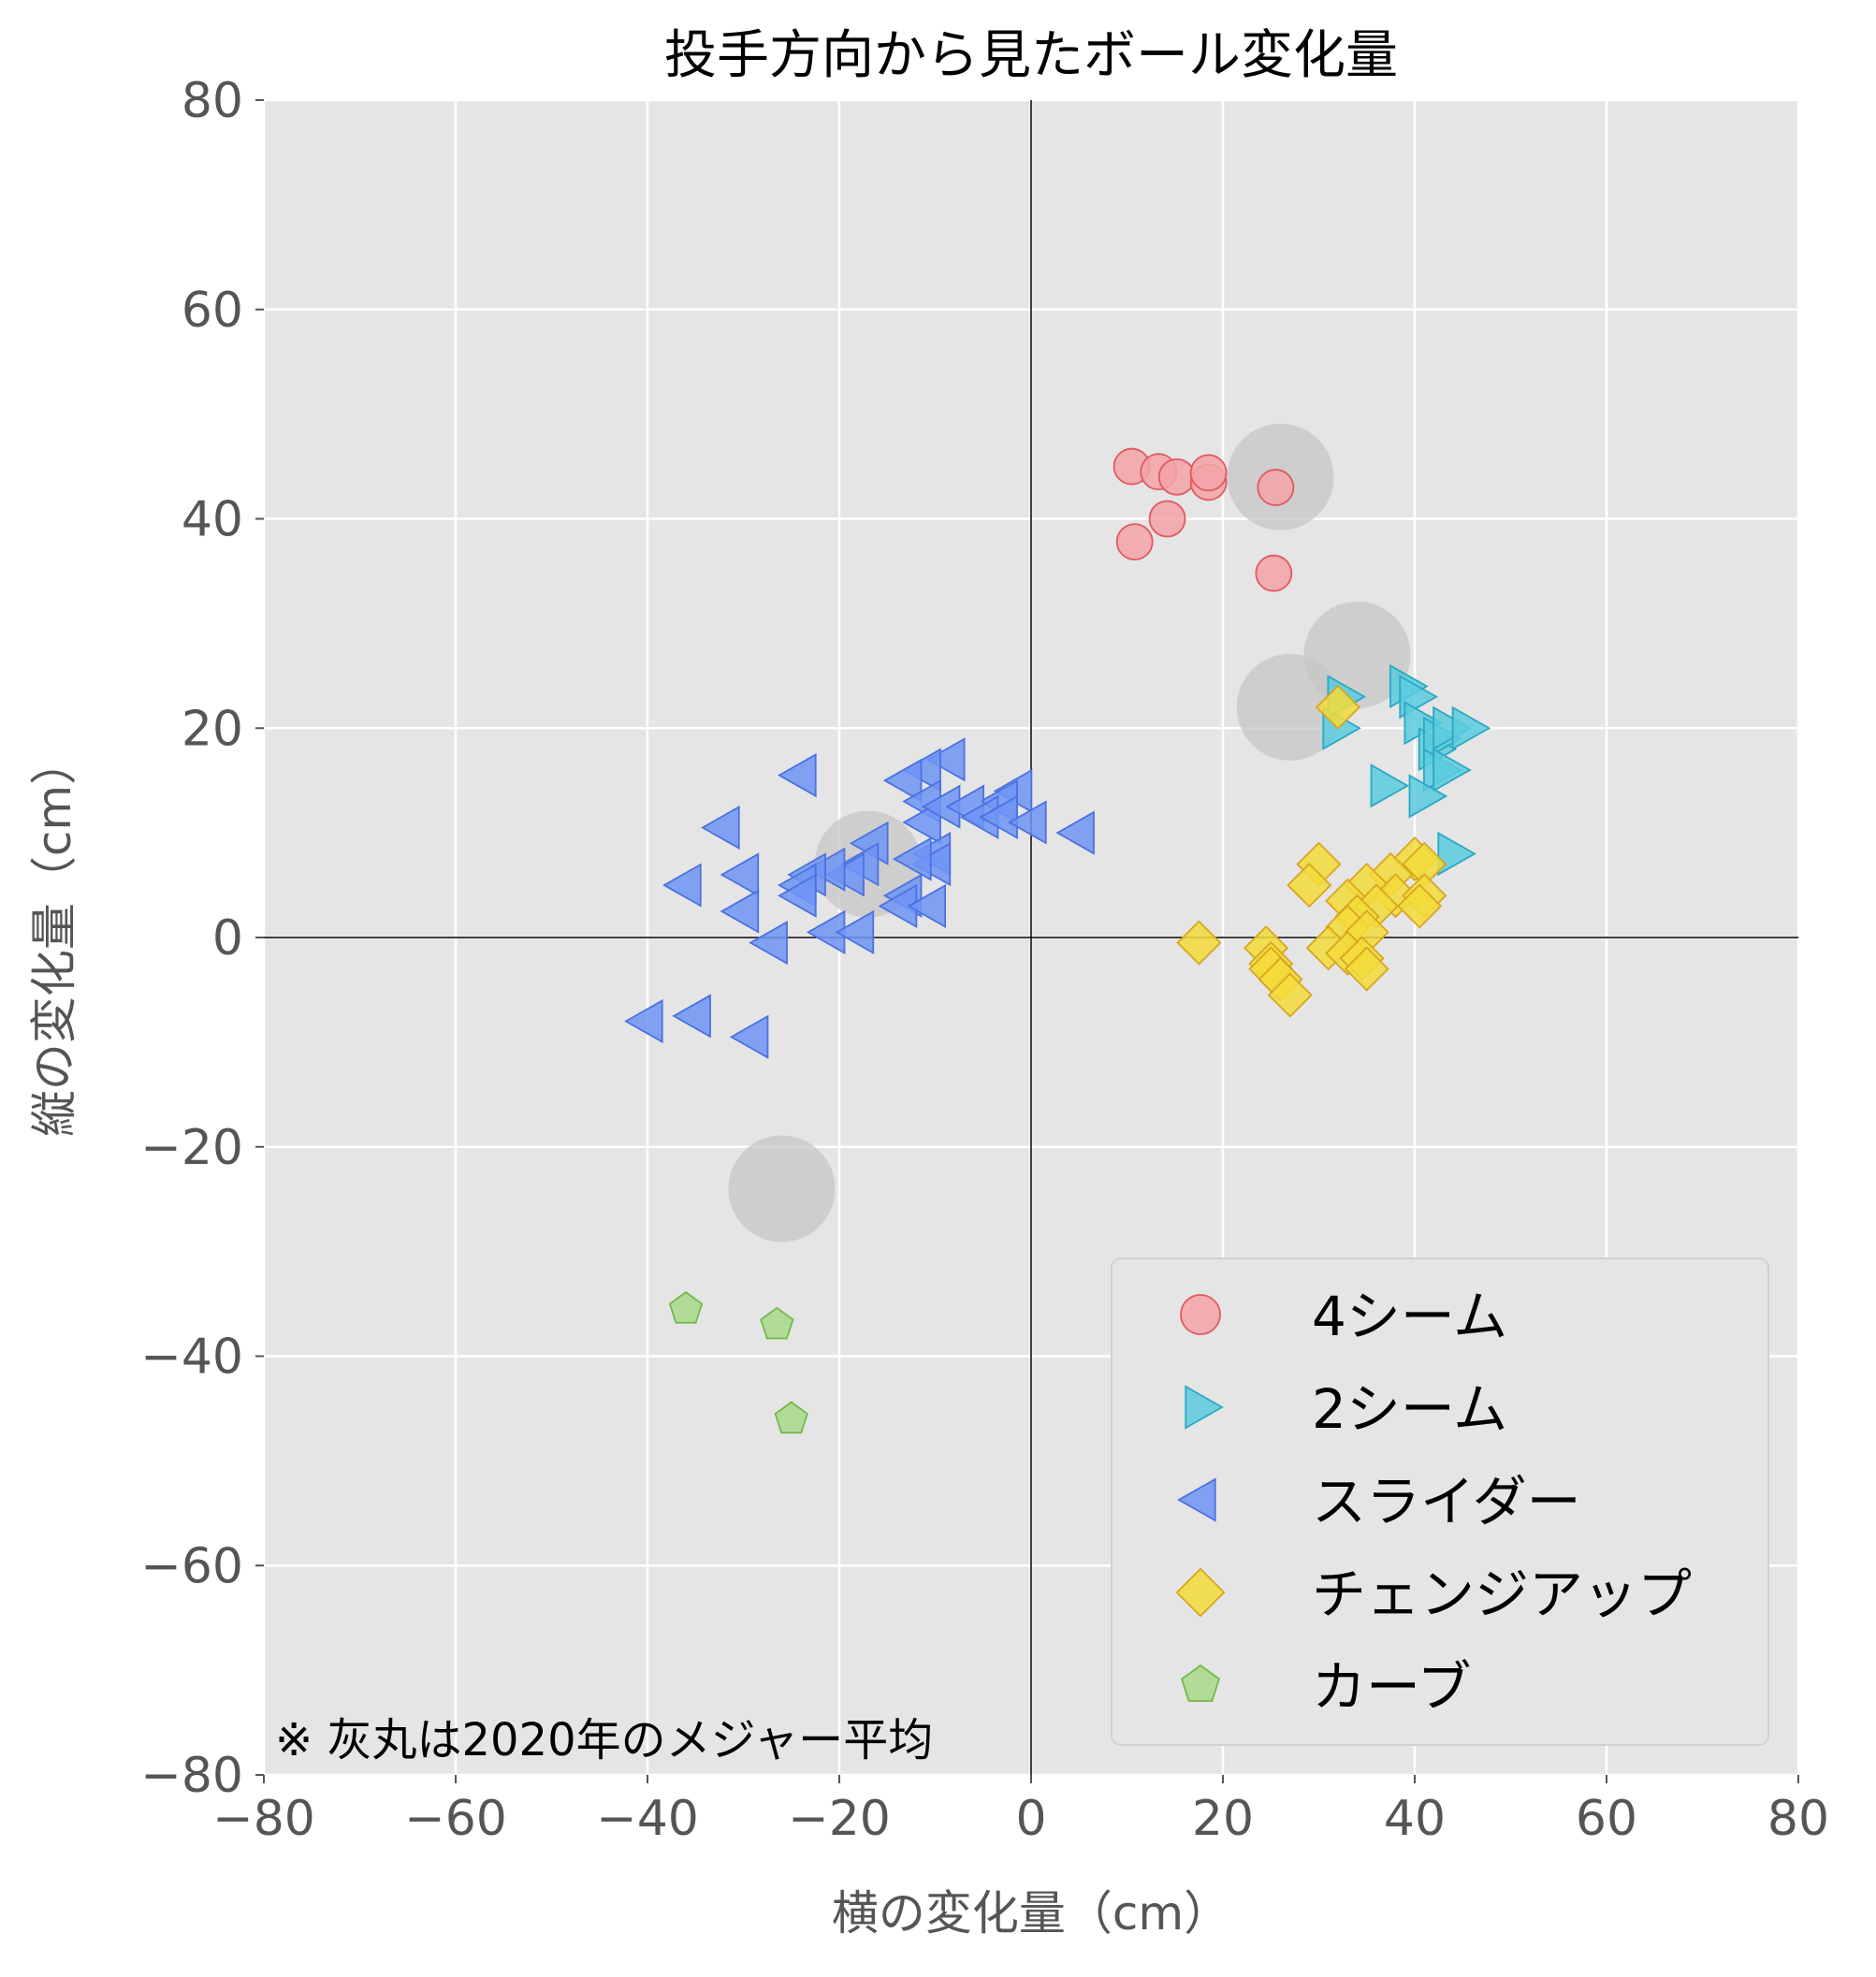  What do you see at coordinates (1196, 1499) in the screenshot?
I see `legend-marker-triangle-left` at bounding box center [1196, 1499].